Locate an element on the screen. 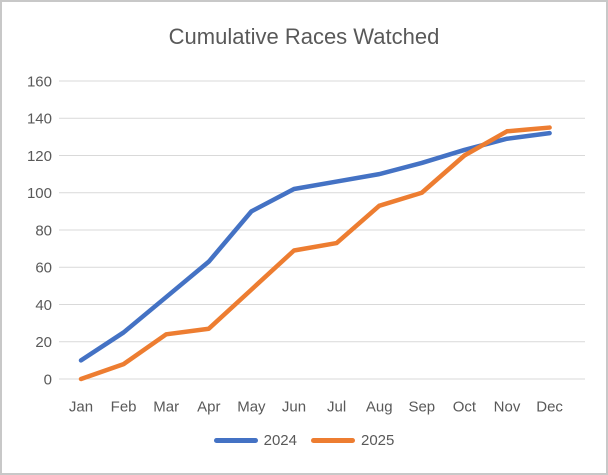 This screenshot has width=608, height=475. x-axis-tick-label: May is located at coordinates (251, 406).